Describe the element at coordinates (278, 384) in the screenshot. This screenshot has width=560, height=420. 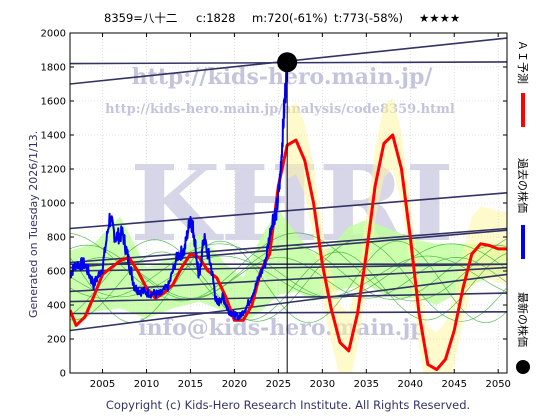
I see `x-tick-label: 2025` at that location.